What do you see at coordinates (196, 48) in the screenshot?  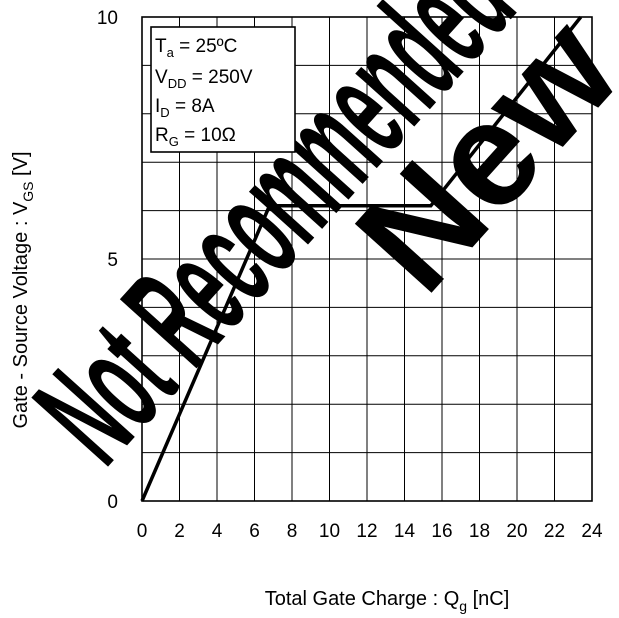 I see `condition-0: Ta = 25ºC` at bounding box center [196, 48].